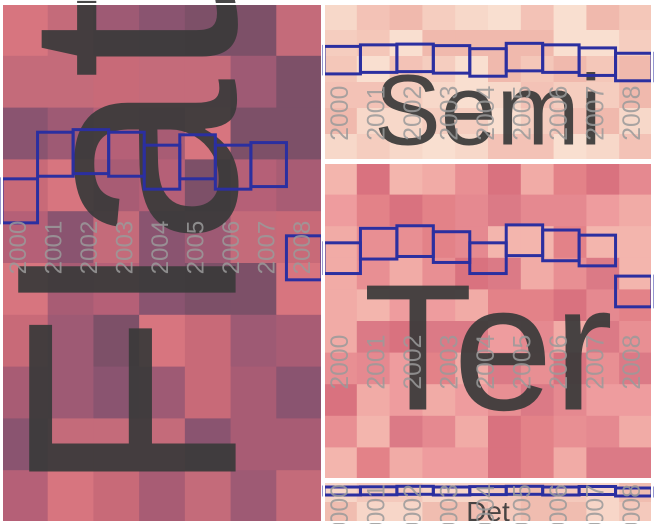 This screenshot has height=524, width=656. I want to click on year-label: 2006, so click(559, 504).